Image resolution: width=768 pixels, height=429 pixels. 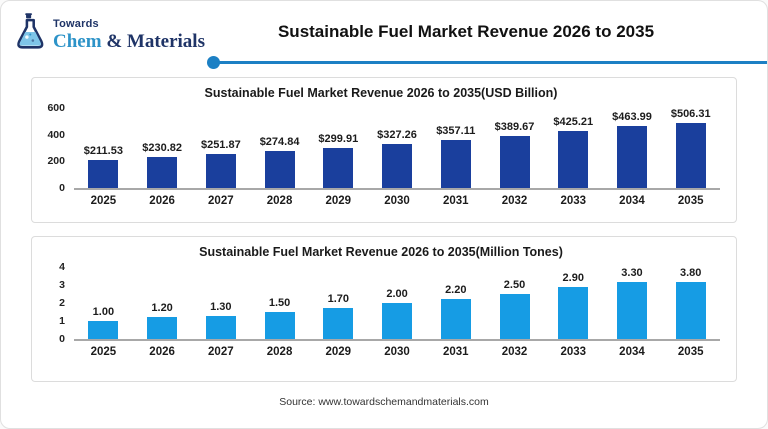 What do you see at coordinates (690, 148) in the screenshot?
I see `bar-group: $506.31` at bounding box center [690, 148].